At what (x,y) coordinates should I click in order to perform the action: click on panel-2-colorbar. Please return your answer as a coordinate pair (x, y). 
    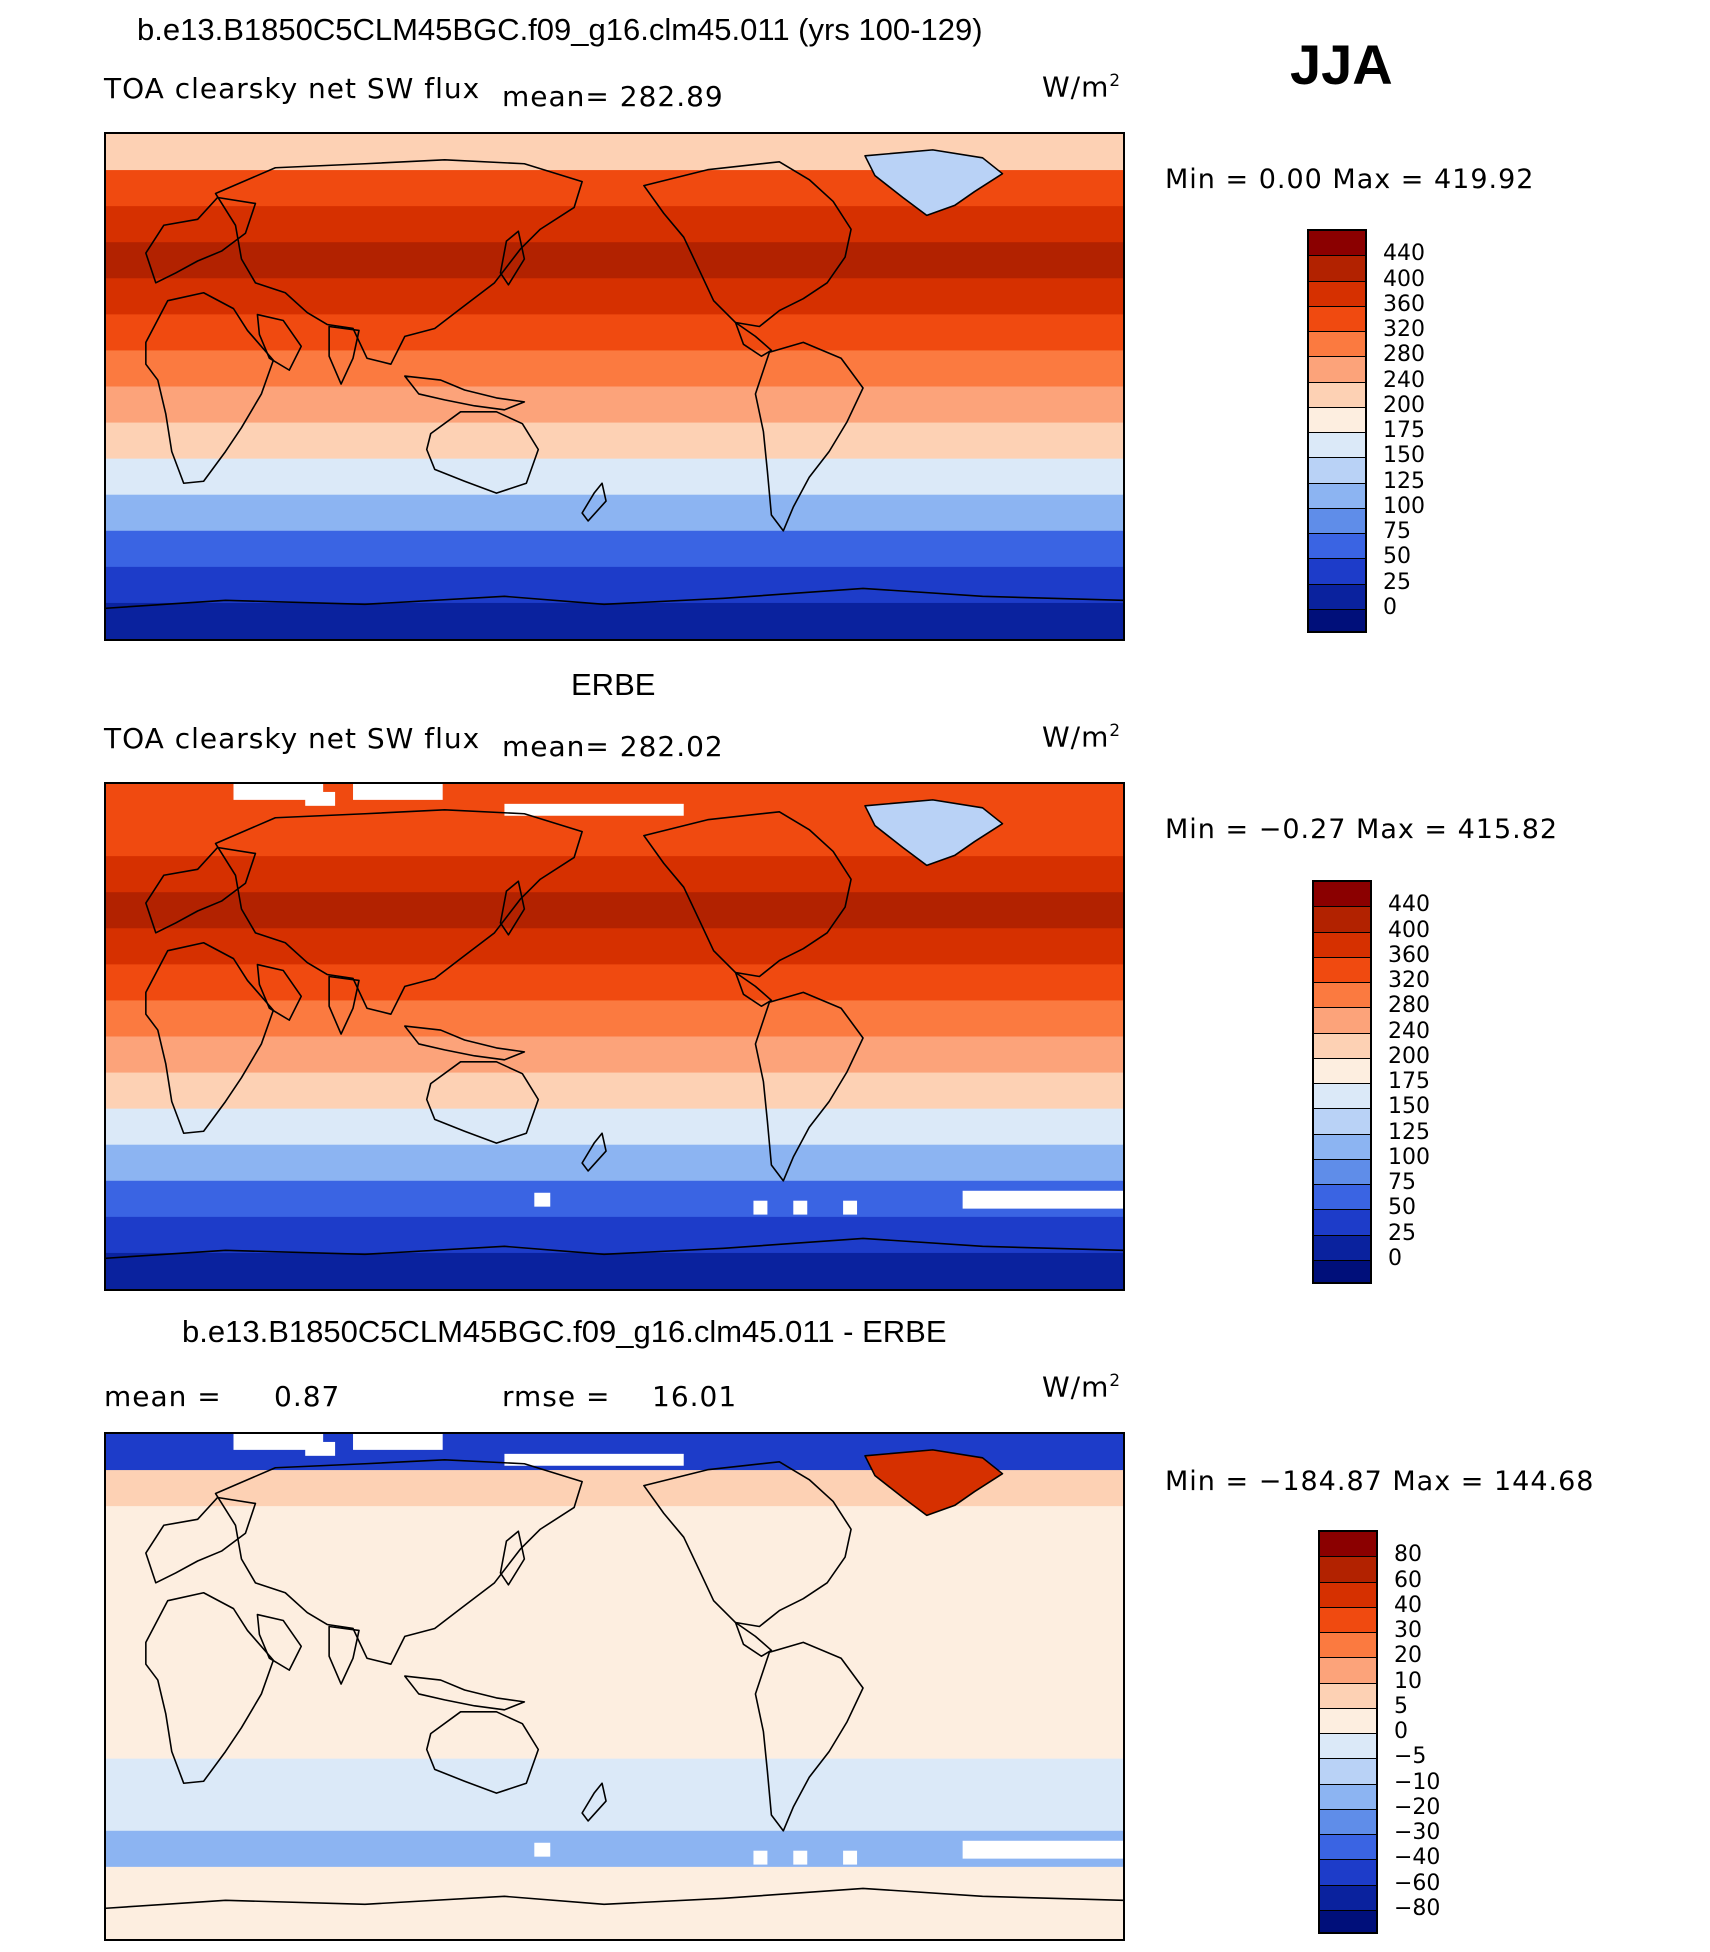
    Looking at the image, I should click on (1342, 1082).